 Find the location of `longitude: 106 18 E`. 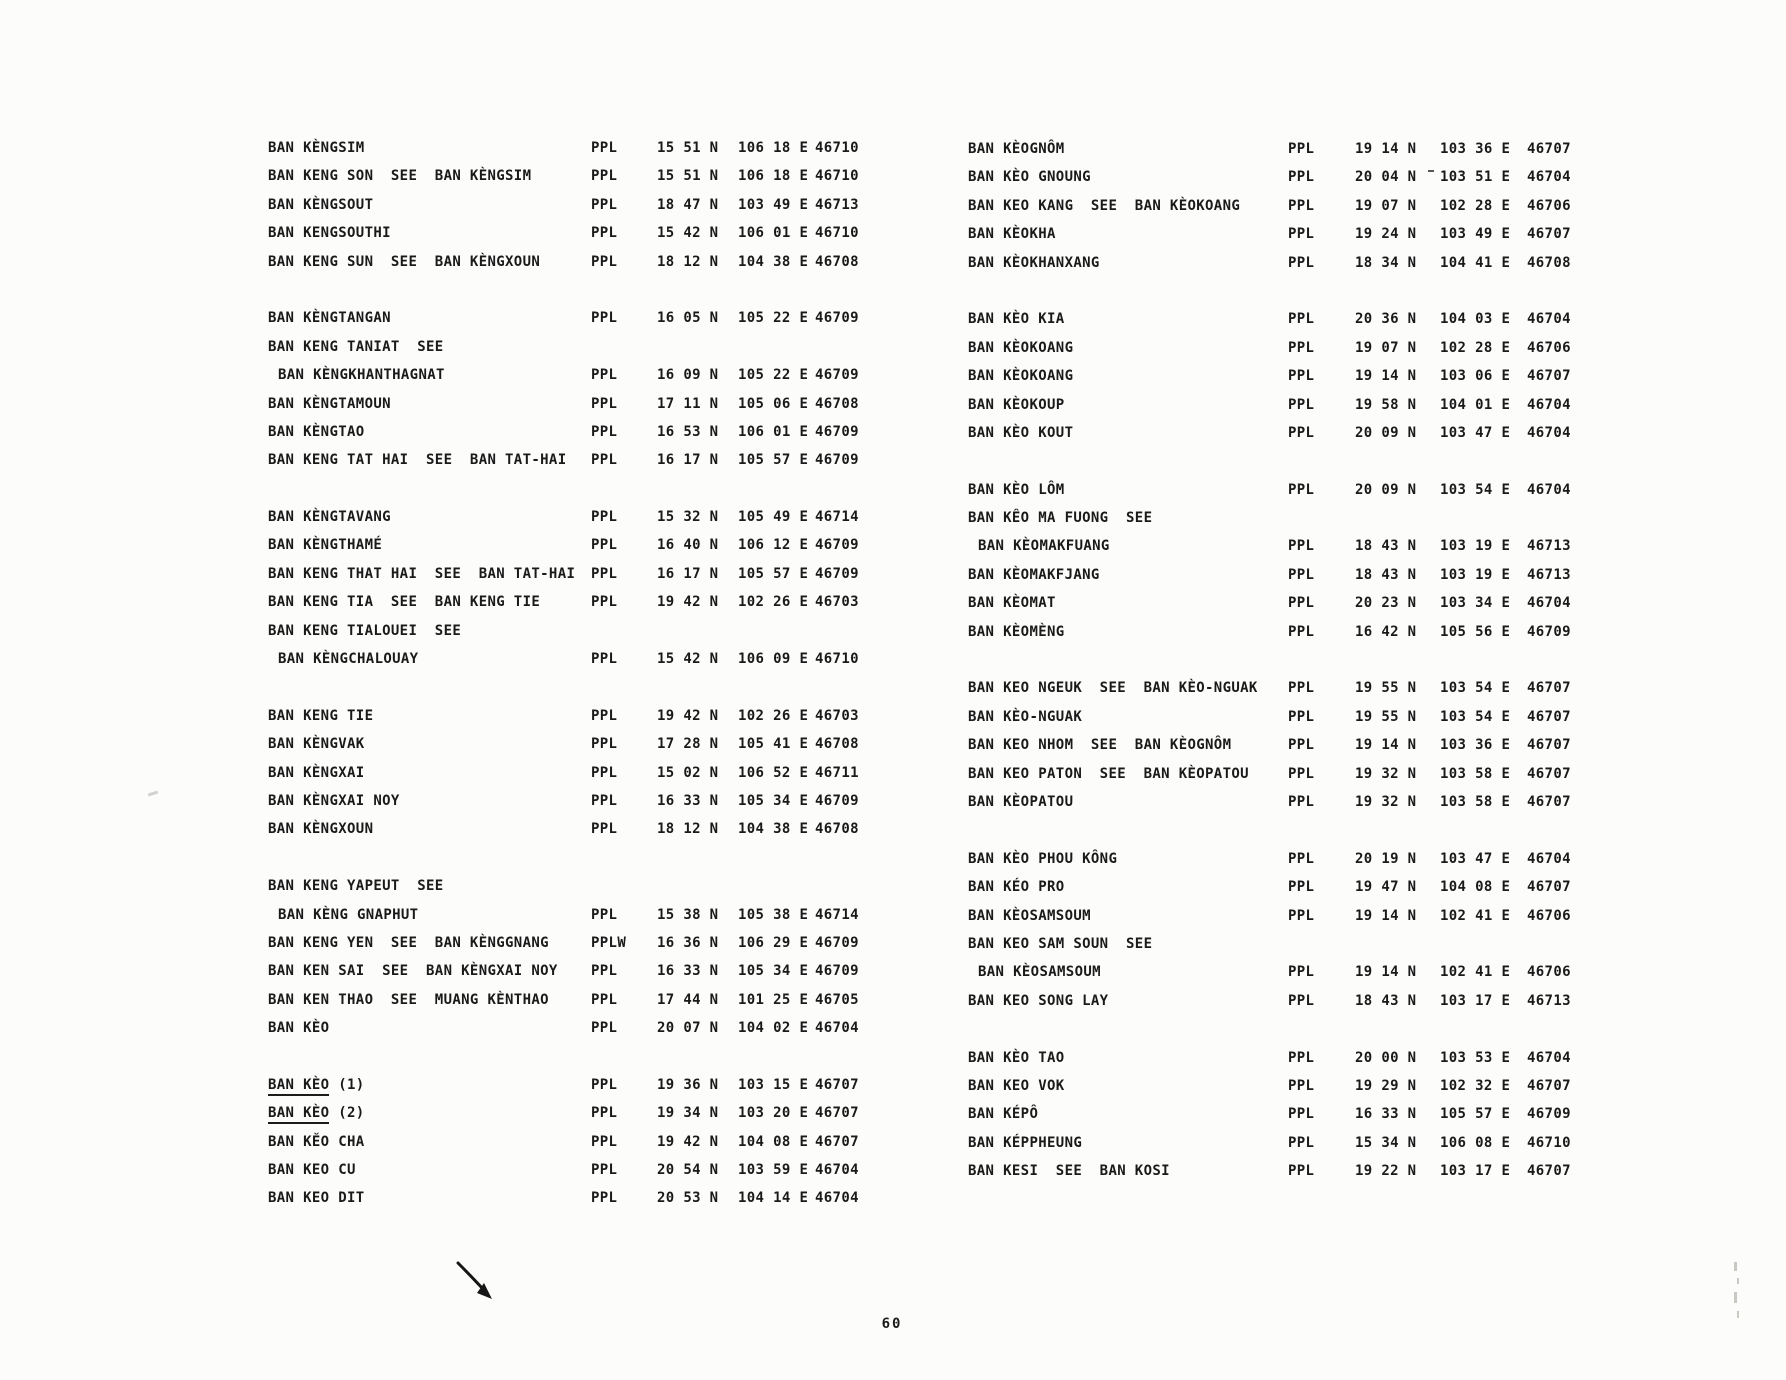

longitude: 106 18 E is located at coordinates (773, 176).